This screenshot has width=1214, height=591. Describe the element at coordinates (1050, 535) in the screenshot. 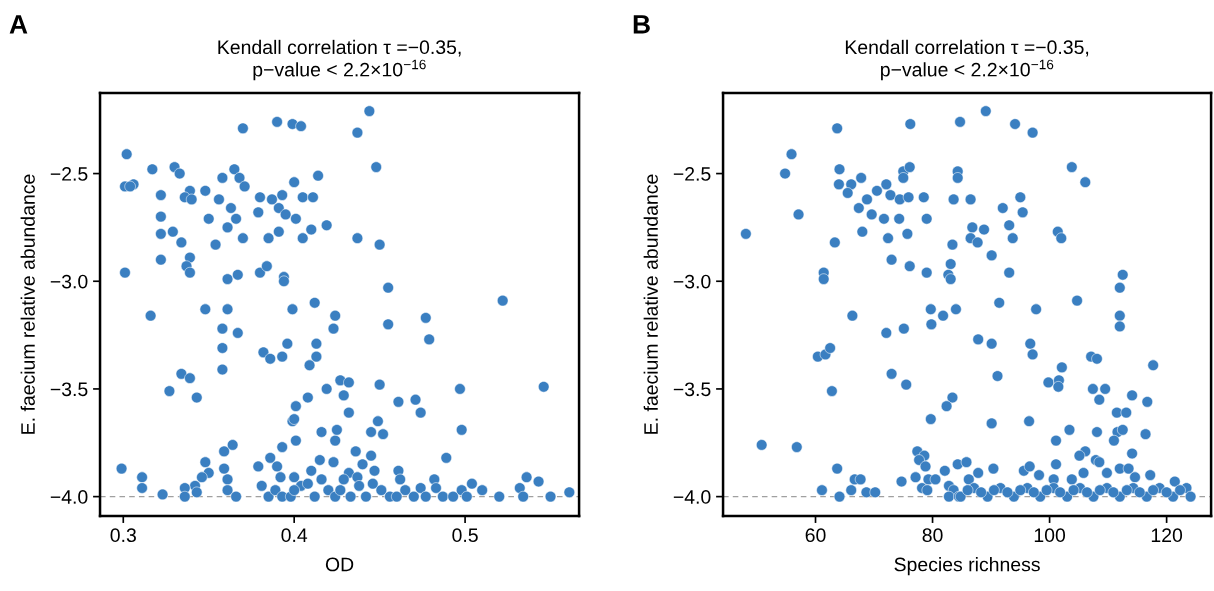

I see `x-tick-label: 100` at that location.